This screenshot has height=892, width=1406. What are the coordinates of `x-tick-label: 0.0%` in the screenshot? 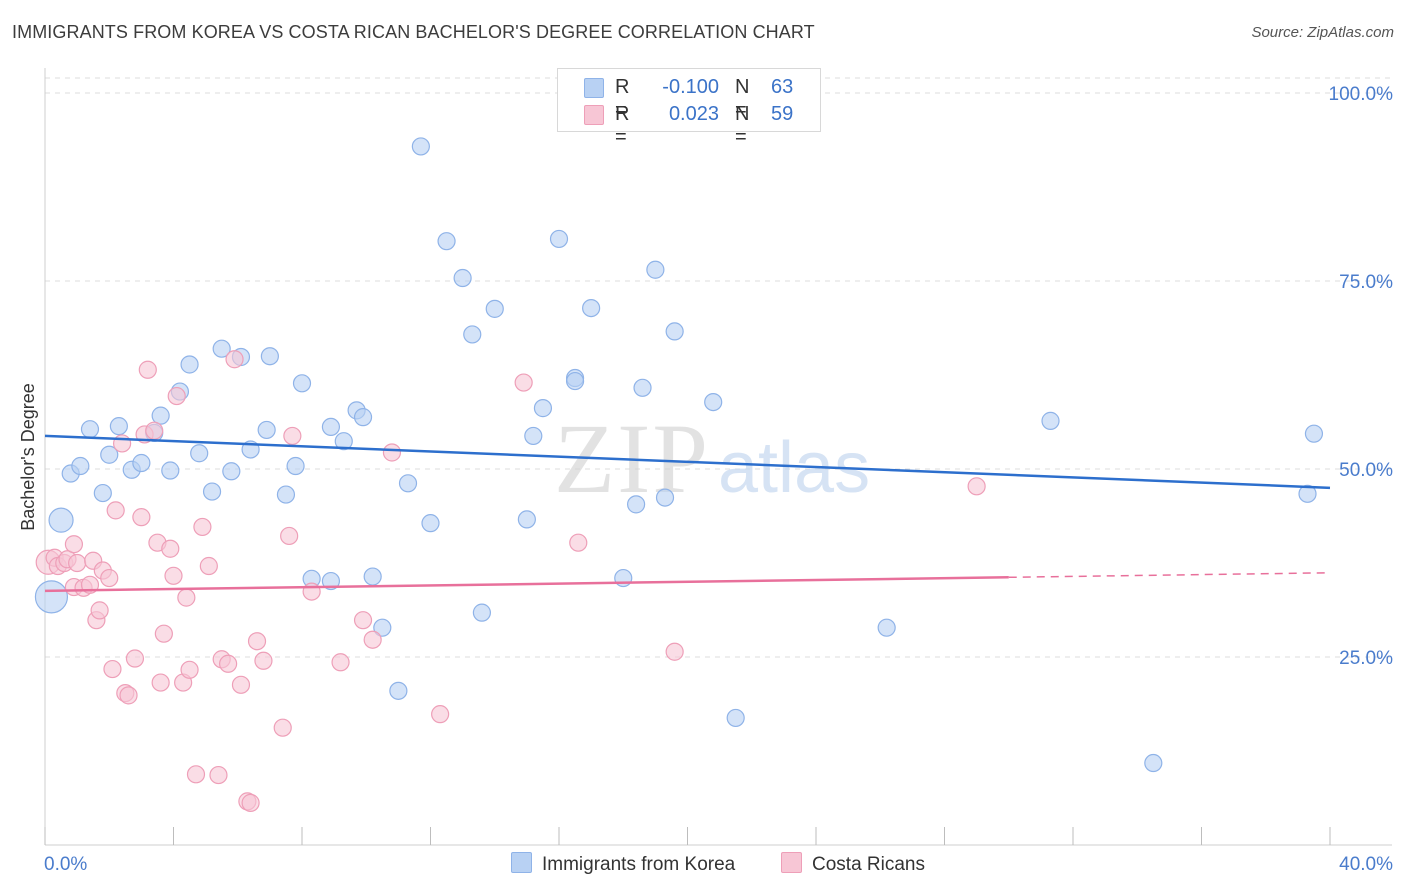 It's located at (65, 864).